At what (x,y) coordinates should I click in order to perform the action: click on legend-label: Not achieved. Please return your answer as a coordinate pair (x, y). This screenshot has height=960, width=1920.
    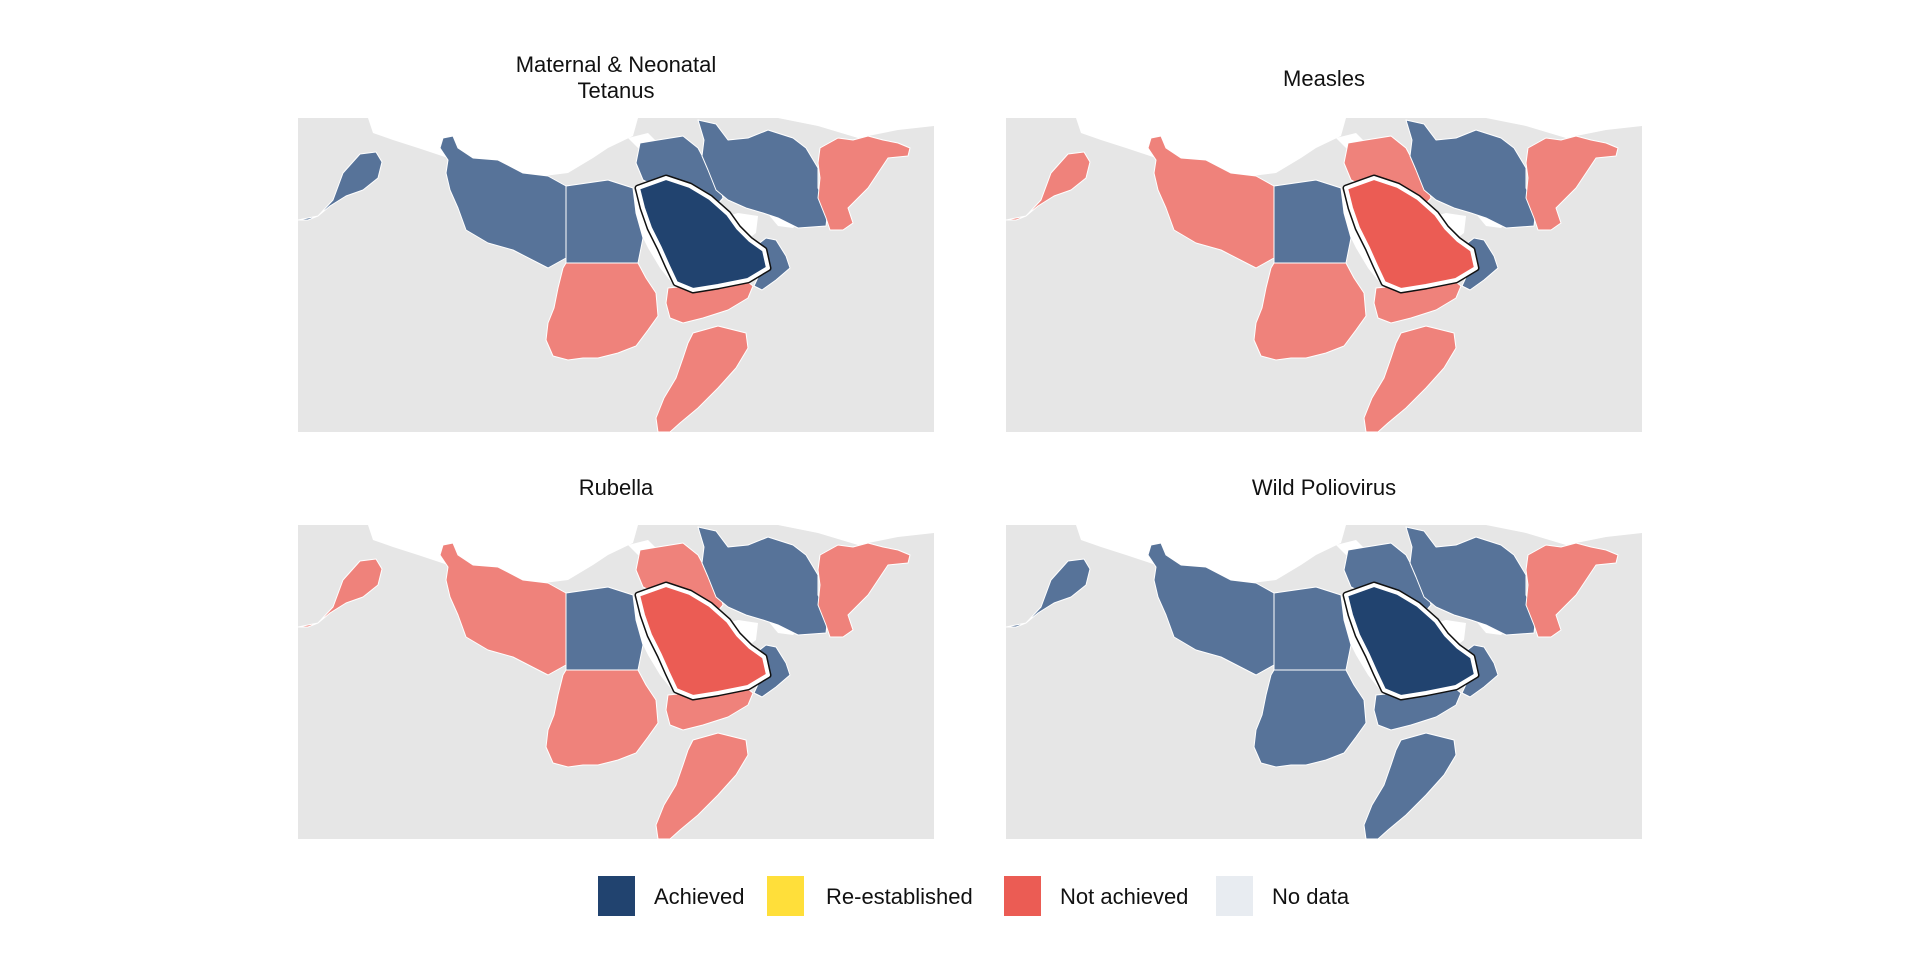
    Looking at the image, I should click on (1124, 896).